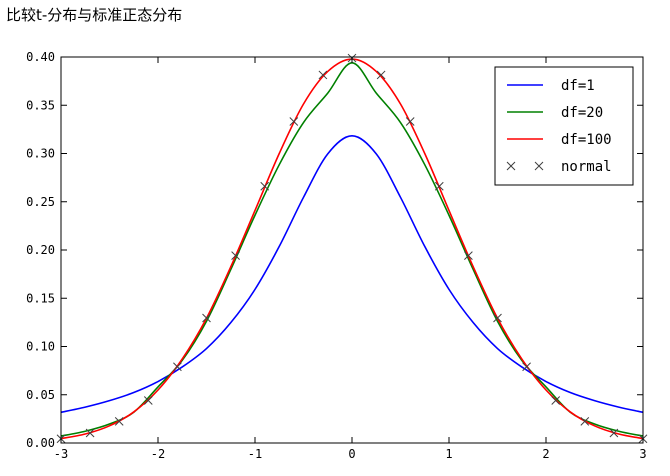 The height and width of the screenshot is (476, 670). I want to click on legend-frame, so click(564, 126).